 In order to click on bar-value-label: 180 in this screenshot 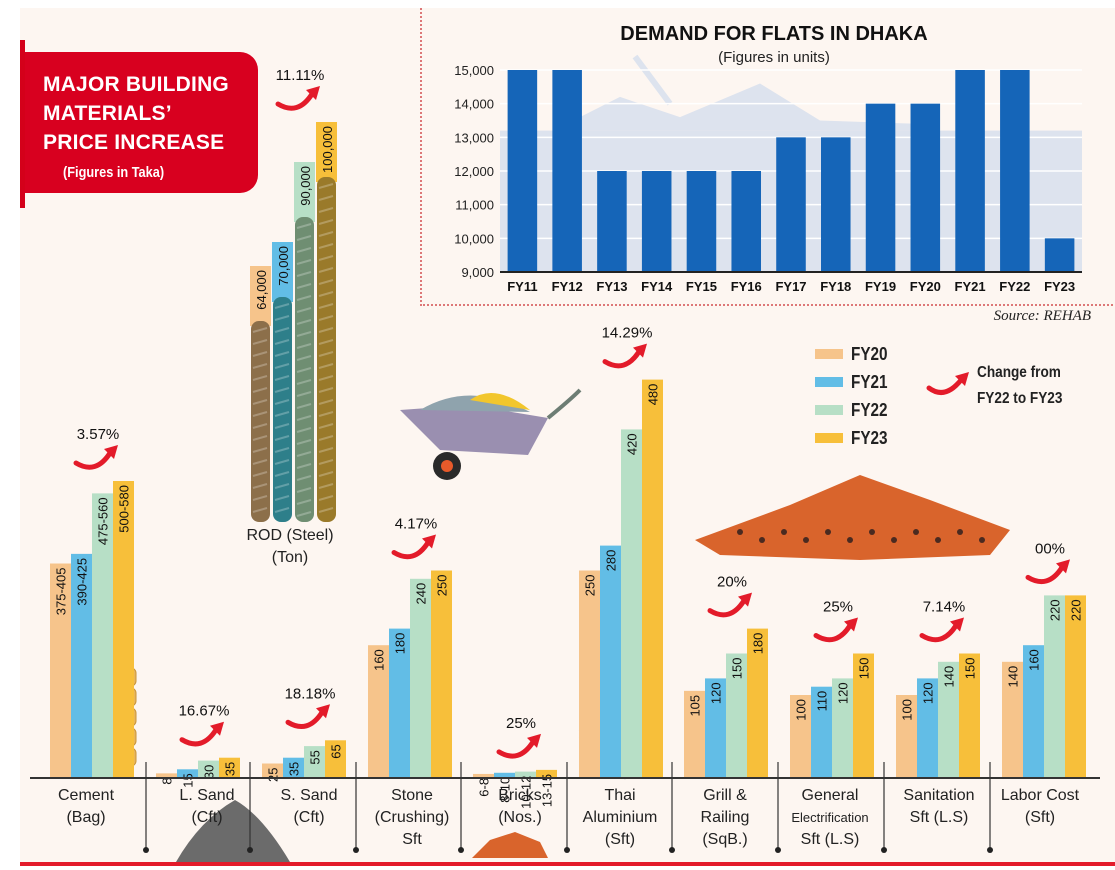, I will do `click(758, 644)`.